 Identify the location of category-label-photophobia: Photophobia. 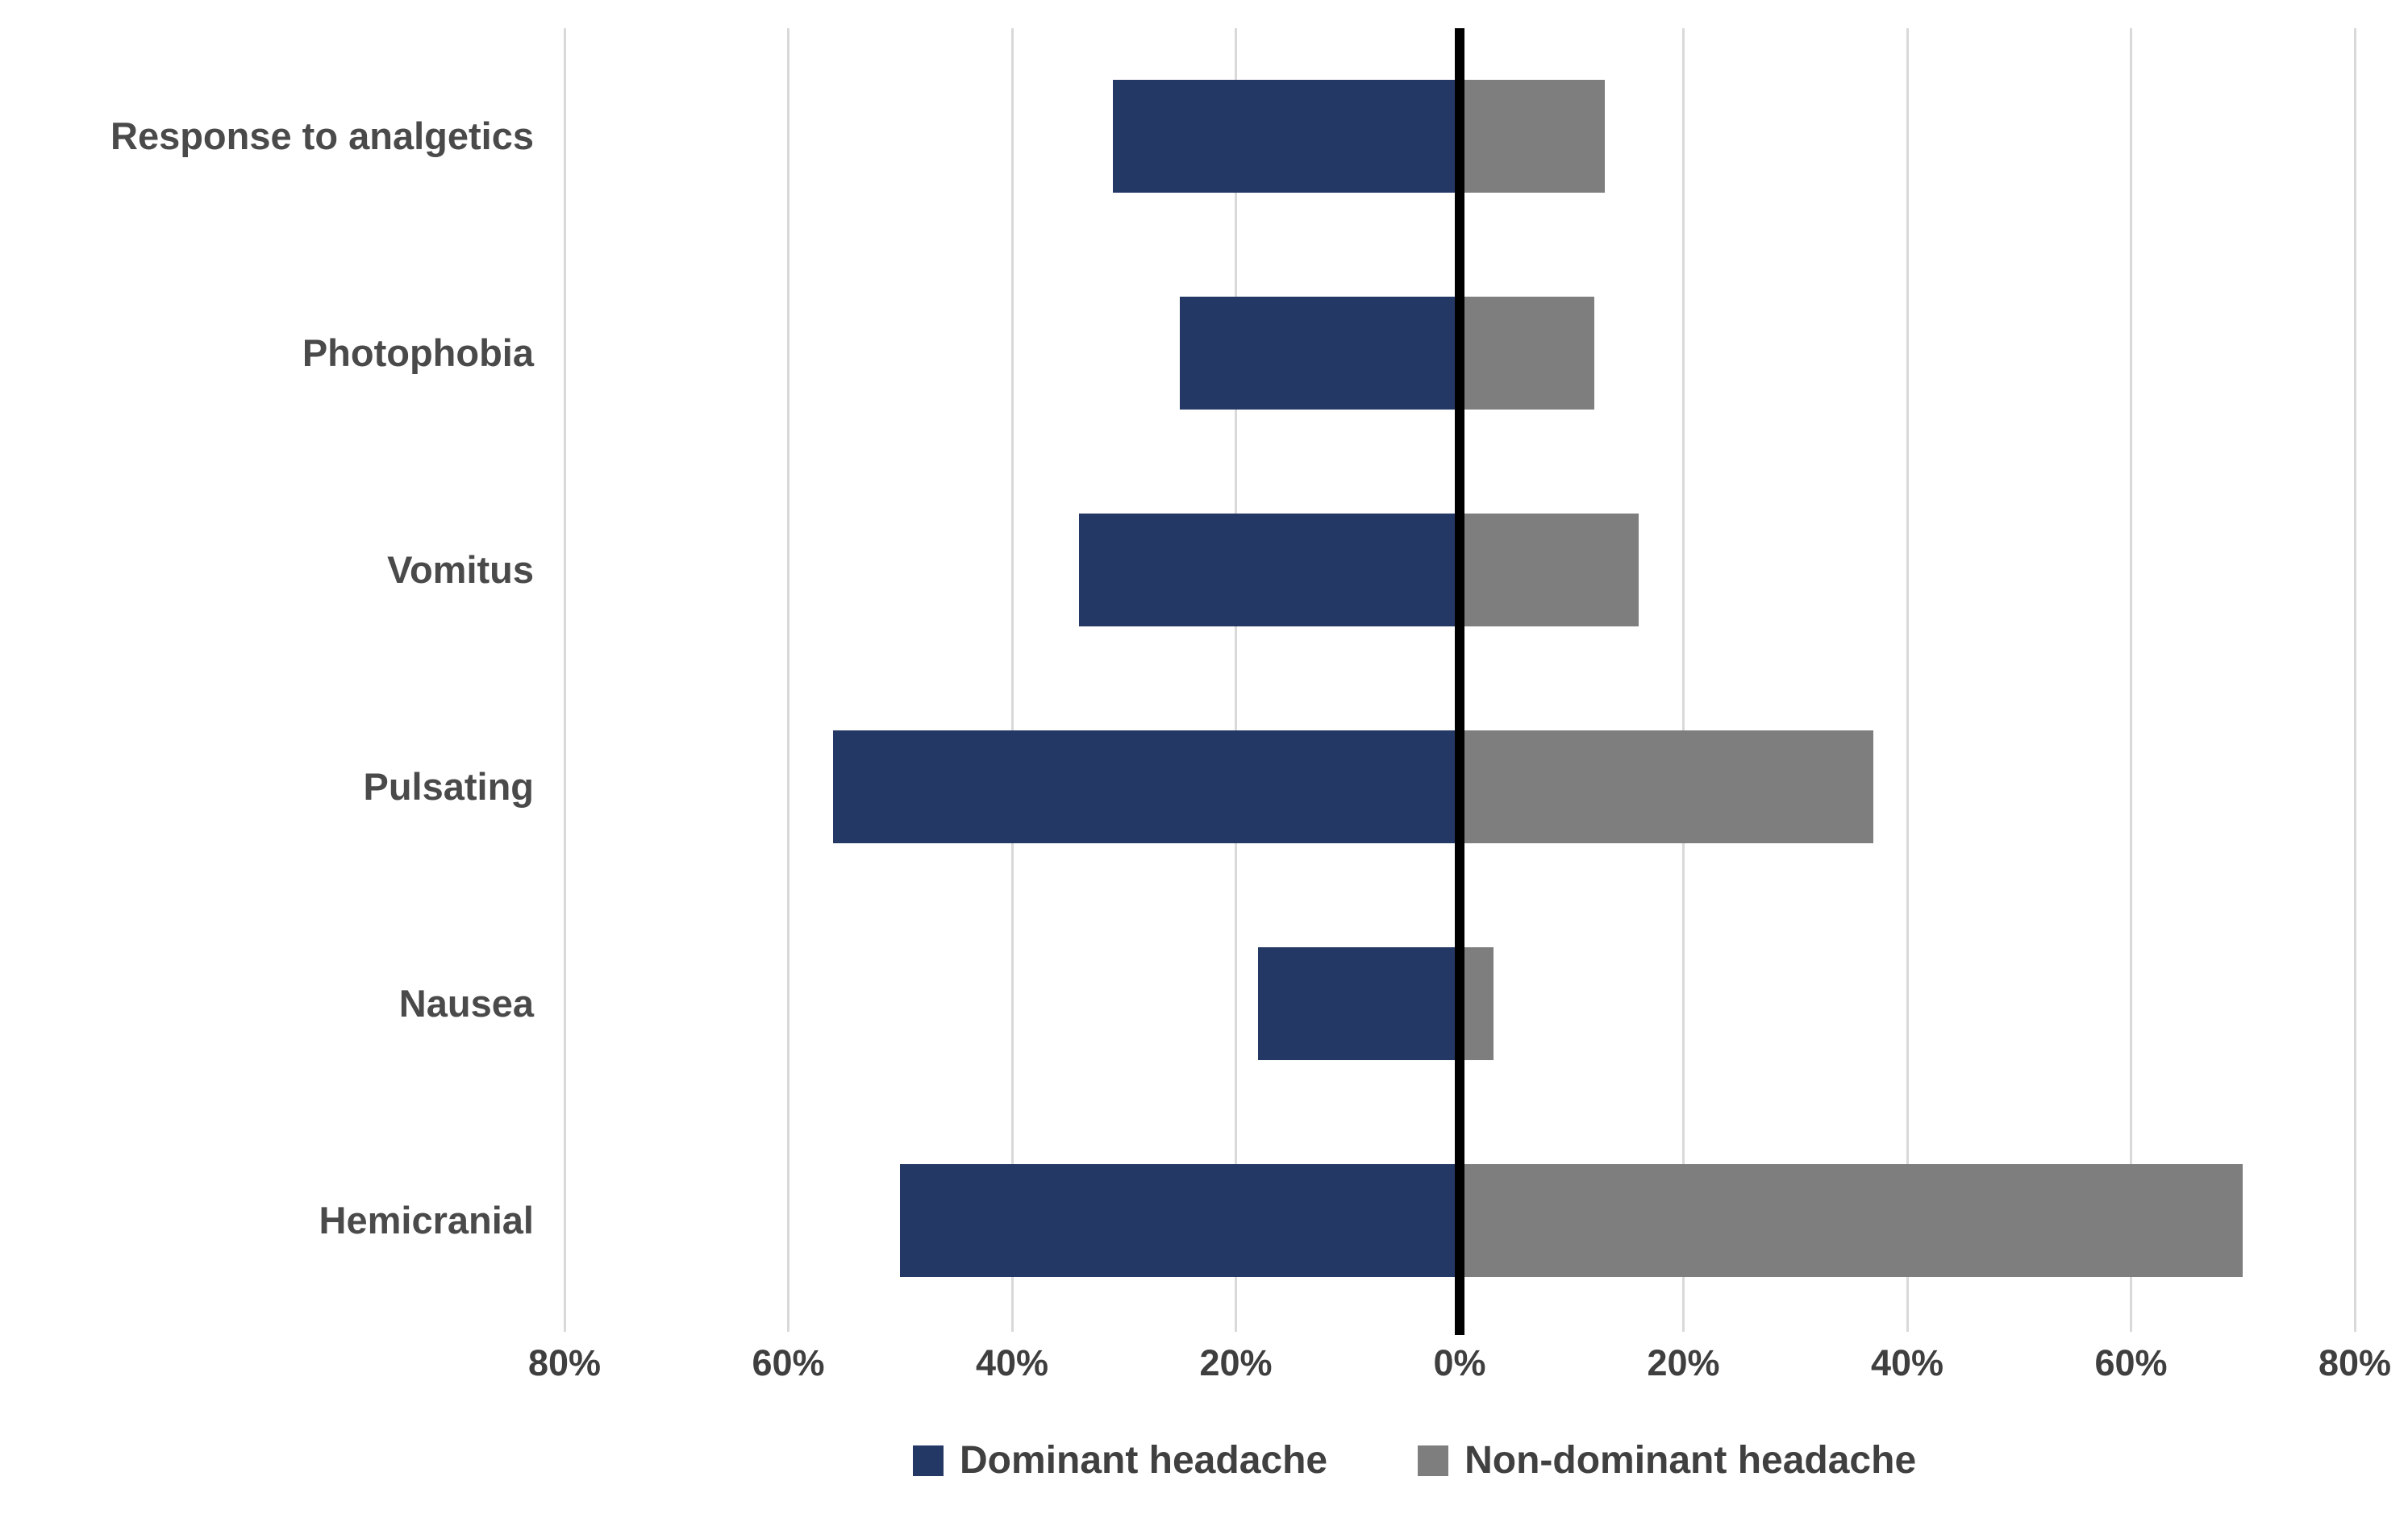
(418, 353).